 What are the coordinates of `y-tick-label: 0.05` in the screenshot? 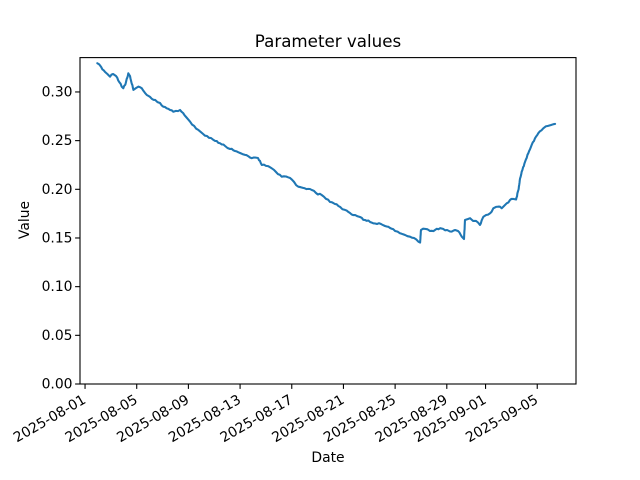 It's located at (57, 336).